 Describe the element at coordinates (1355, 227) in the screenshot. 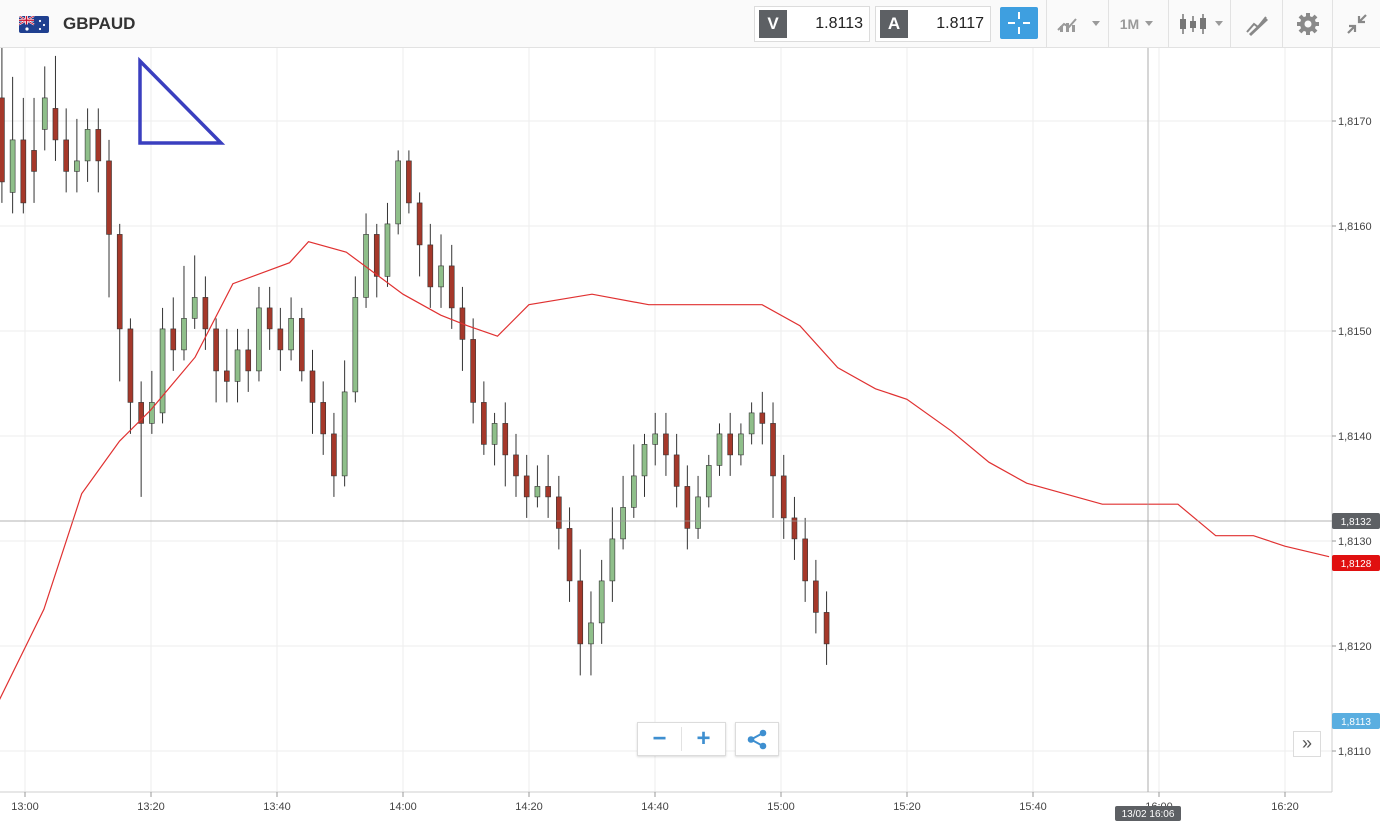

I see `price-tick-label: 1,8160` at that location.